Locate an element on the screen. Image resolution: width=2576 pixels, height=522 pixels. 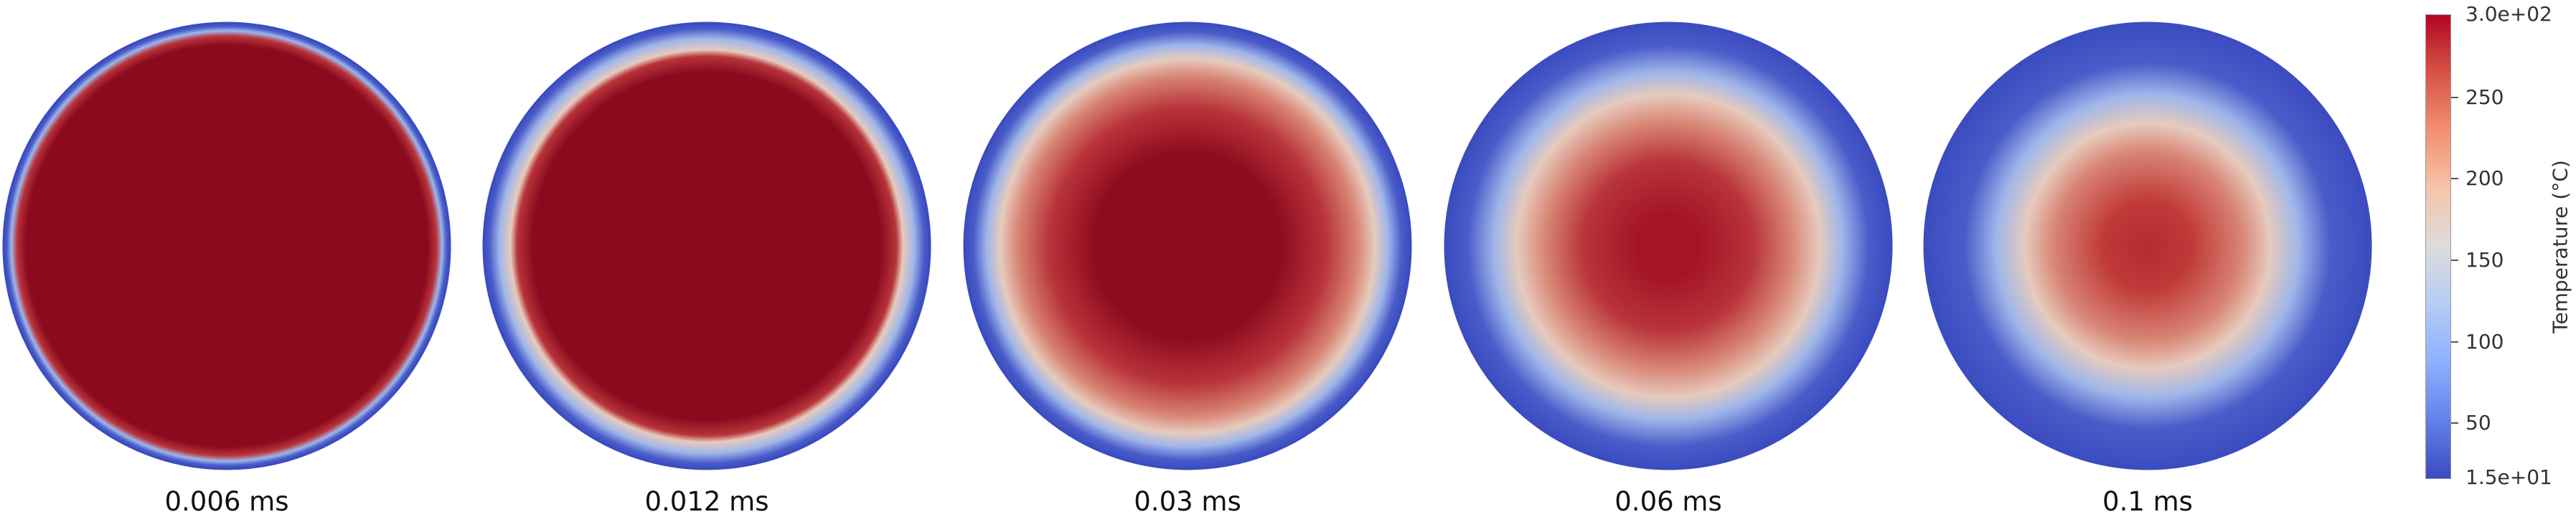
colorbar-max-label: 3.0e+02 is located at coordinates (2508, 14).